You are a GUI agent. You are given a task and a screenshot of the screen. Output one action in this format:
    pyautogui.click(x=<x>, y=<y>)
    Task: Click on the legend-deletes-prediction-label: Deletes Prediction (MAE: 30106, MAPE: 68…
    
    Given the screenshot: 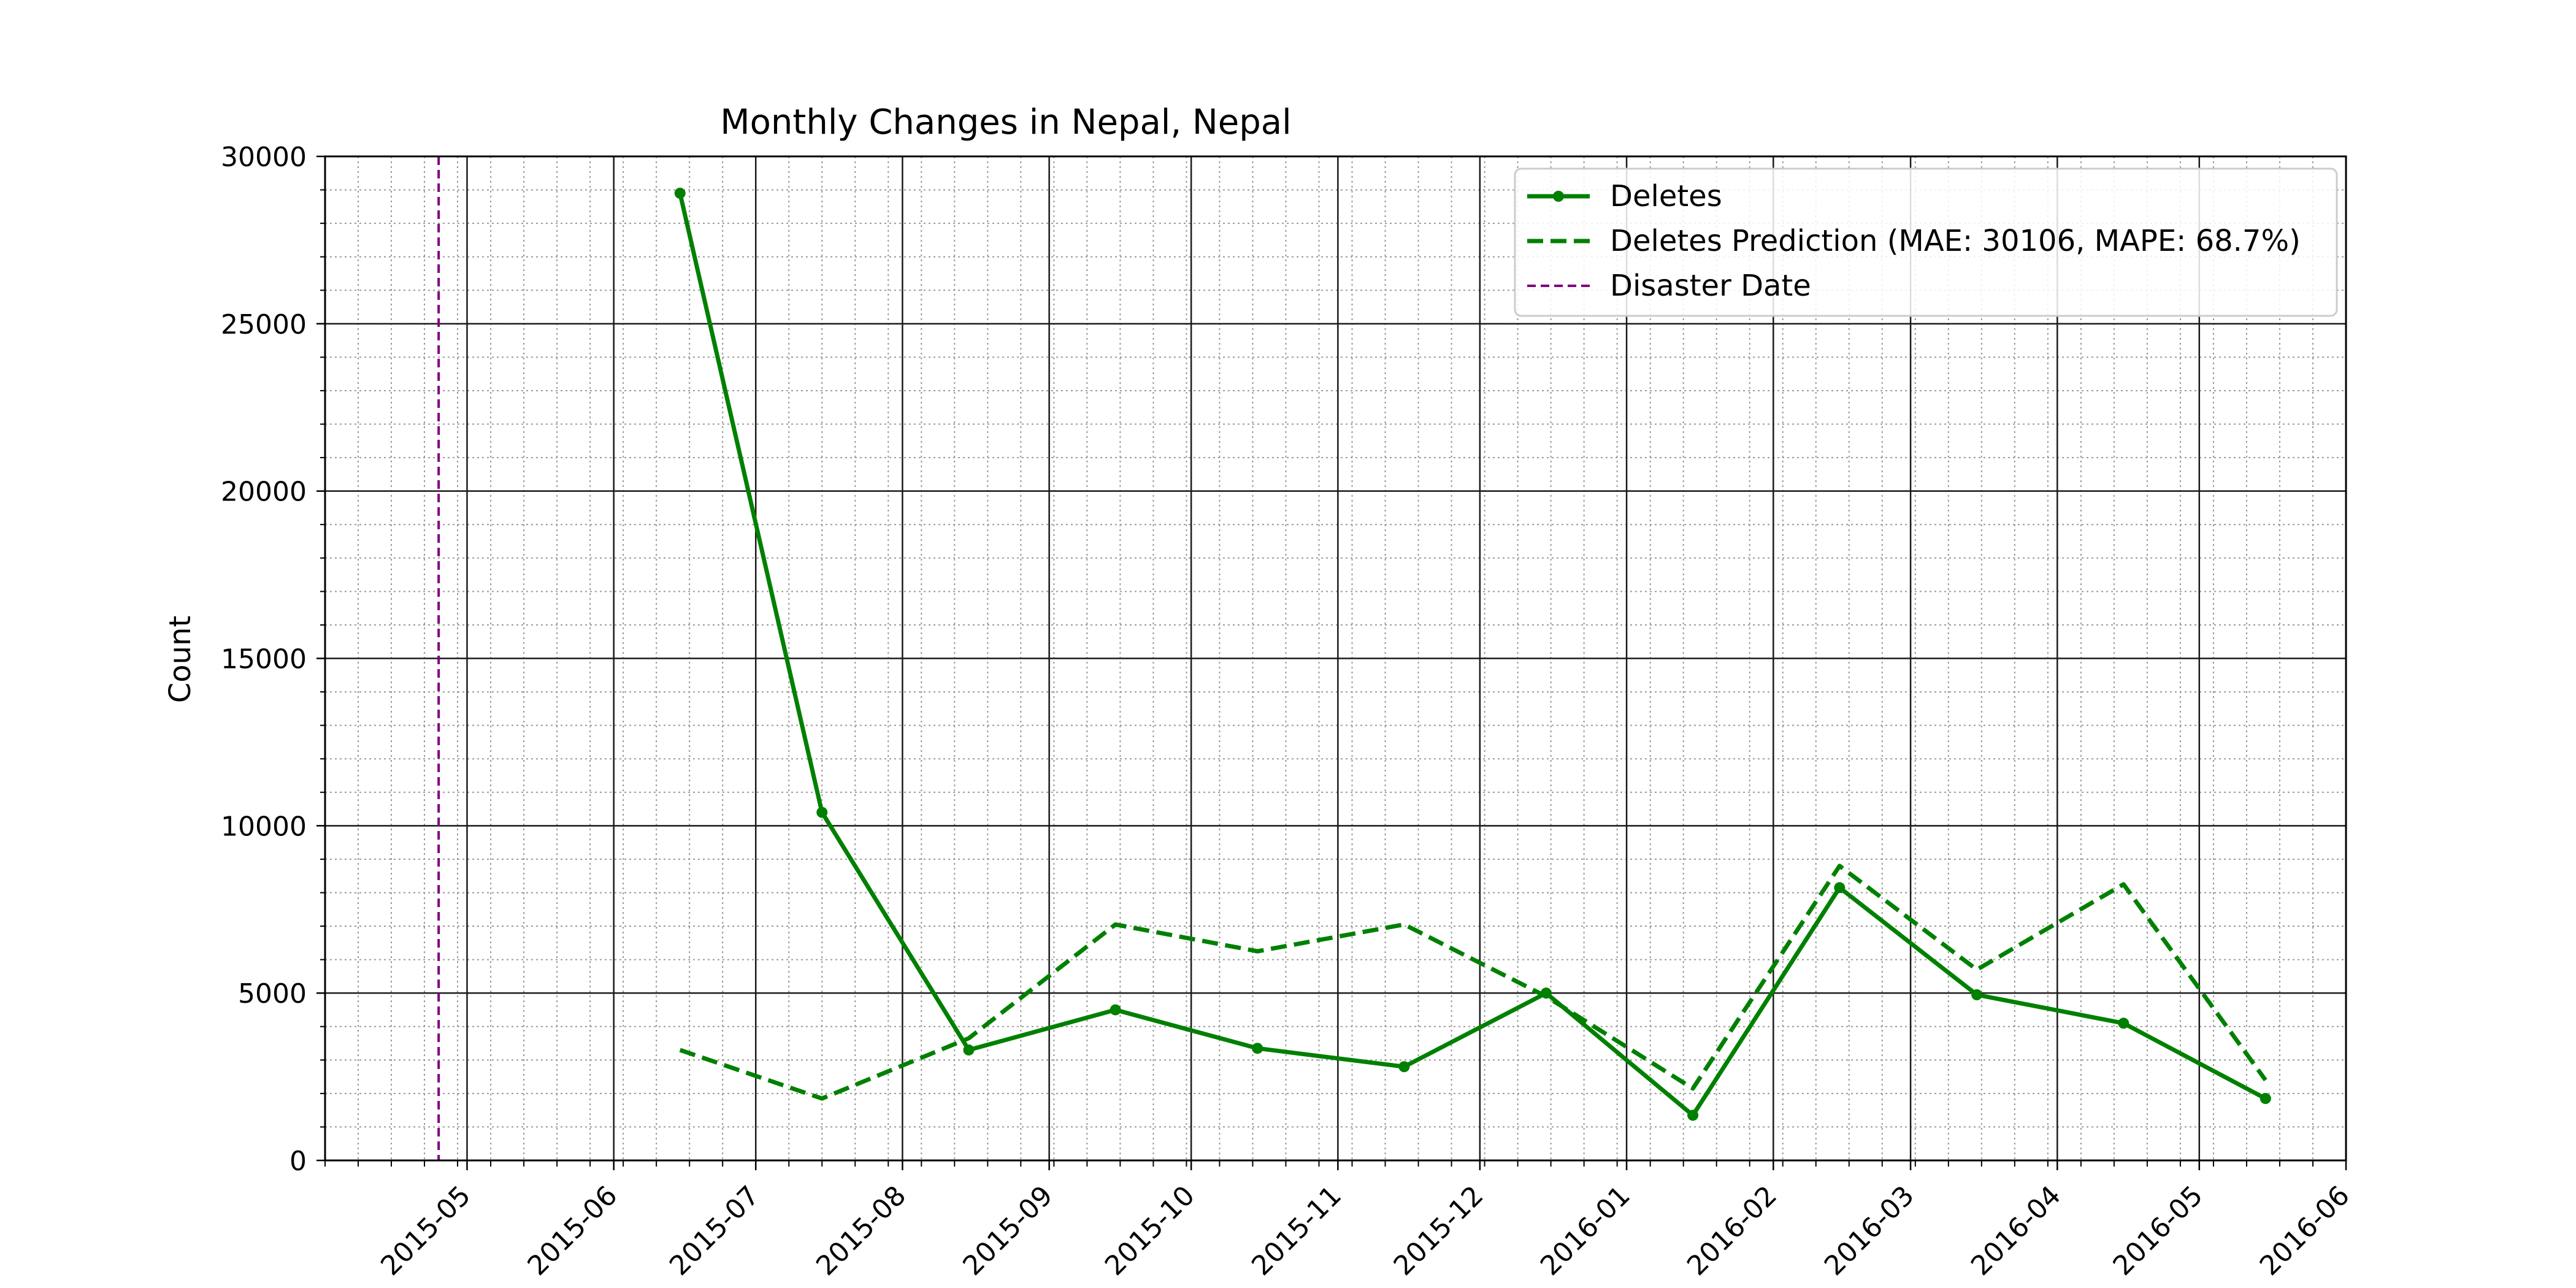 What is the action you would take?
    pyautogui.click(x=1955, y=241)
    